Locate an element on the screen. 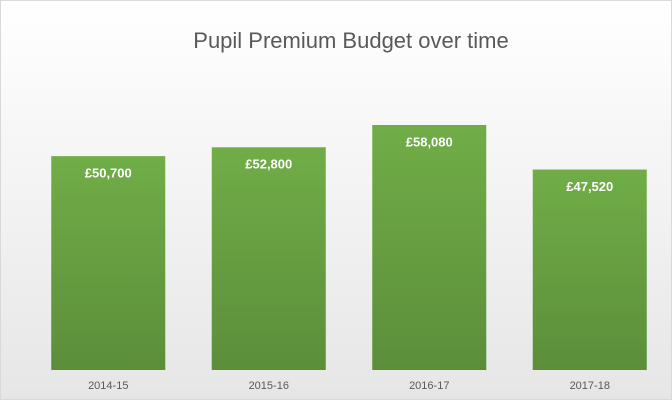 This screenshot has width=672, height=400. chart-title: Pupil Premium Budget over time is located at coordinates (350, 40).